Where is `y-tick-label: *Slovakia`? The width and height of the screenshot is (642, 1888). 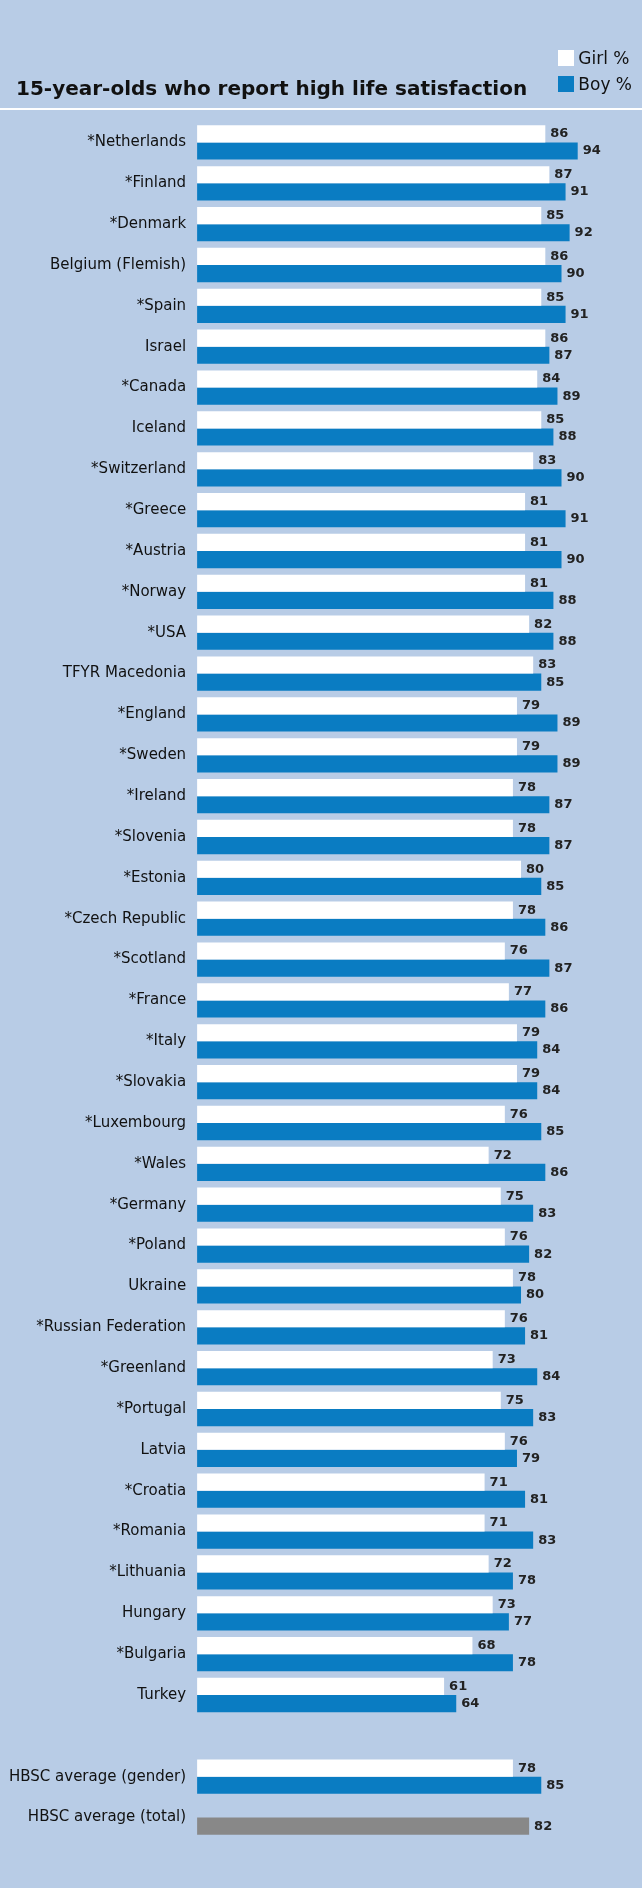
y-tick-label: *Slovakia is located at coordinates (151, 1081).